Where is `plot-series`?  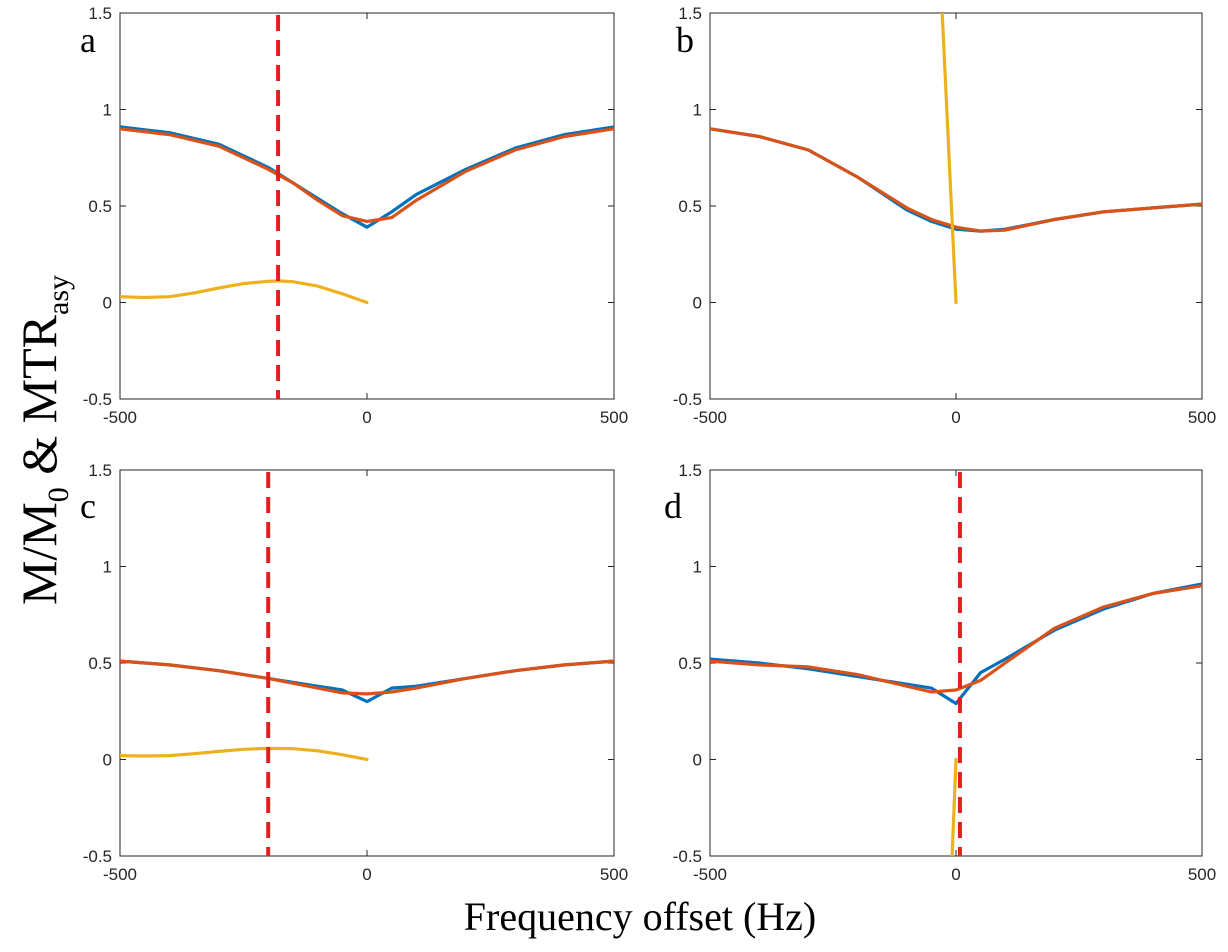 plot-series is located at coordinates (956, 159).